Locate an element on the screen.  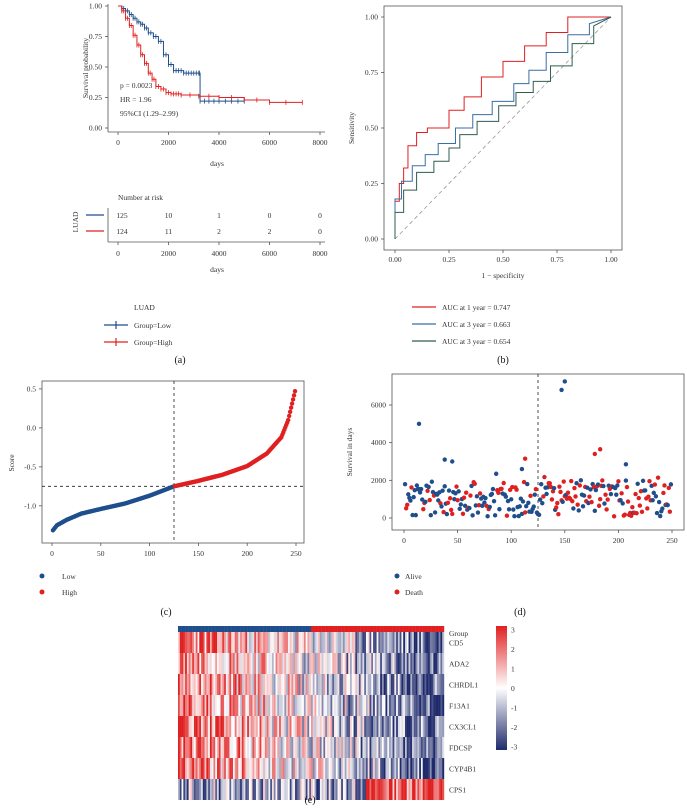
heatmap-scale-label: -2 is located at coordinates (514, 727).